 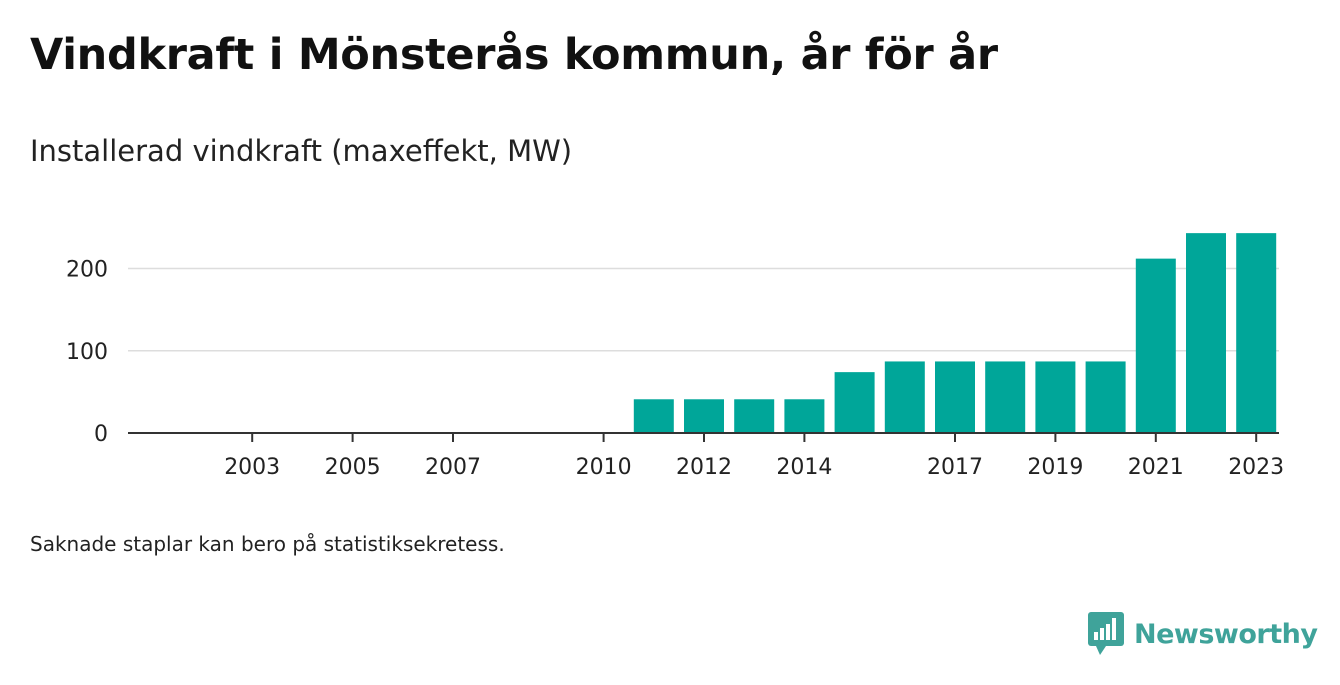 I want to click on y-tick-label: 100, so click(x=87, y=352).